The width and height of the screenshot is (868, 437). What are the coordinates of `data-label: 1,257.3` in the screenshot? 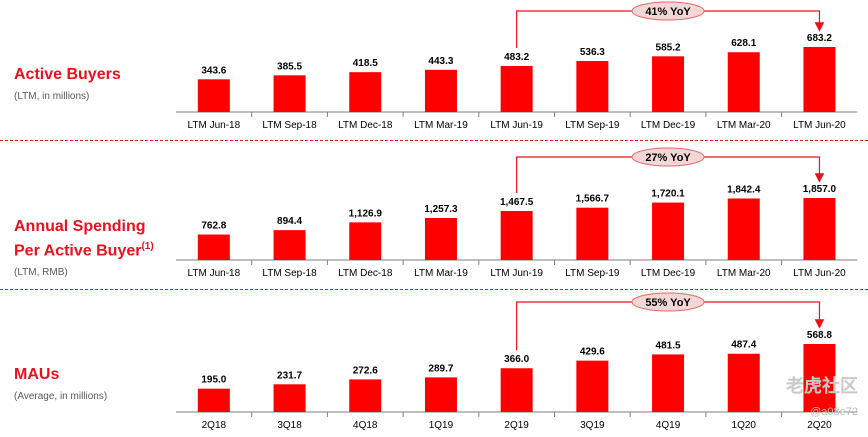 It's located at (441, 209).